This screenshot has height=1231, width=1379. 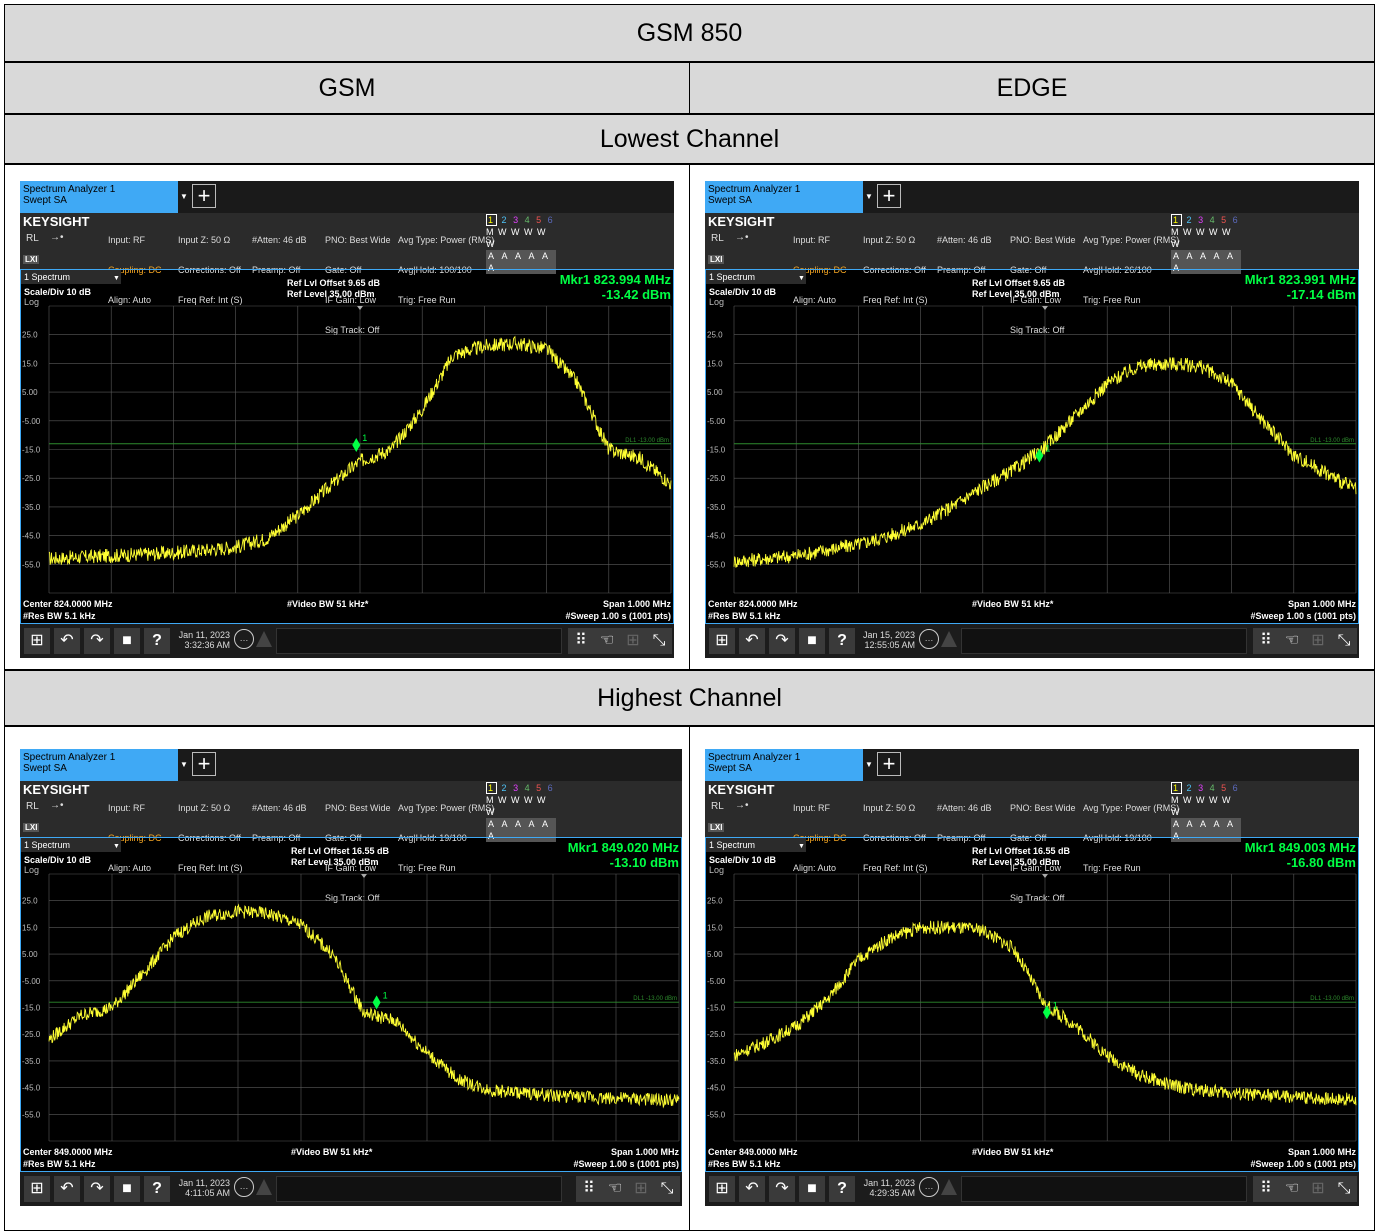 What do you see at coordinates (1046, 1012) in the screenshot?
I see `marker-1-diamond` at bounding box center [1046, 1012].